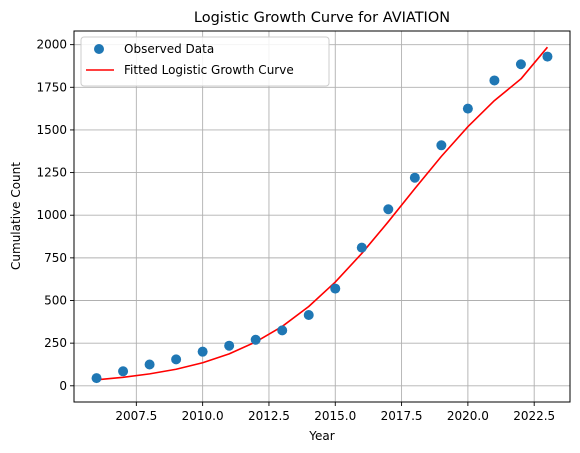  Describe the element at coordinates (534, 416) in the screenshot. I see `x-tick-label: 2022.5` at that location.